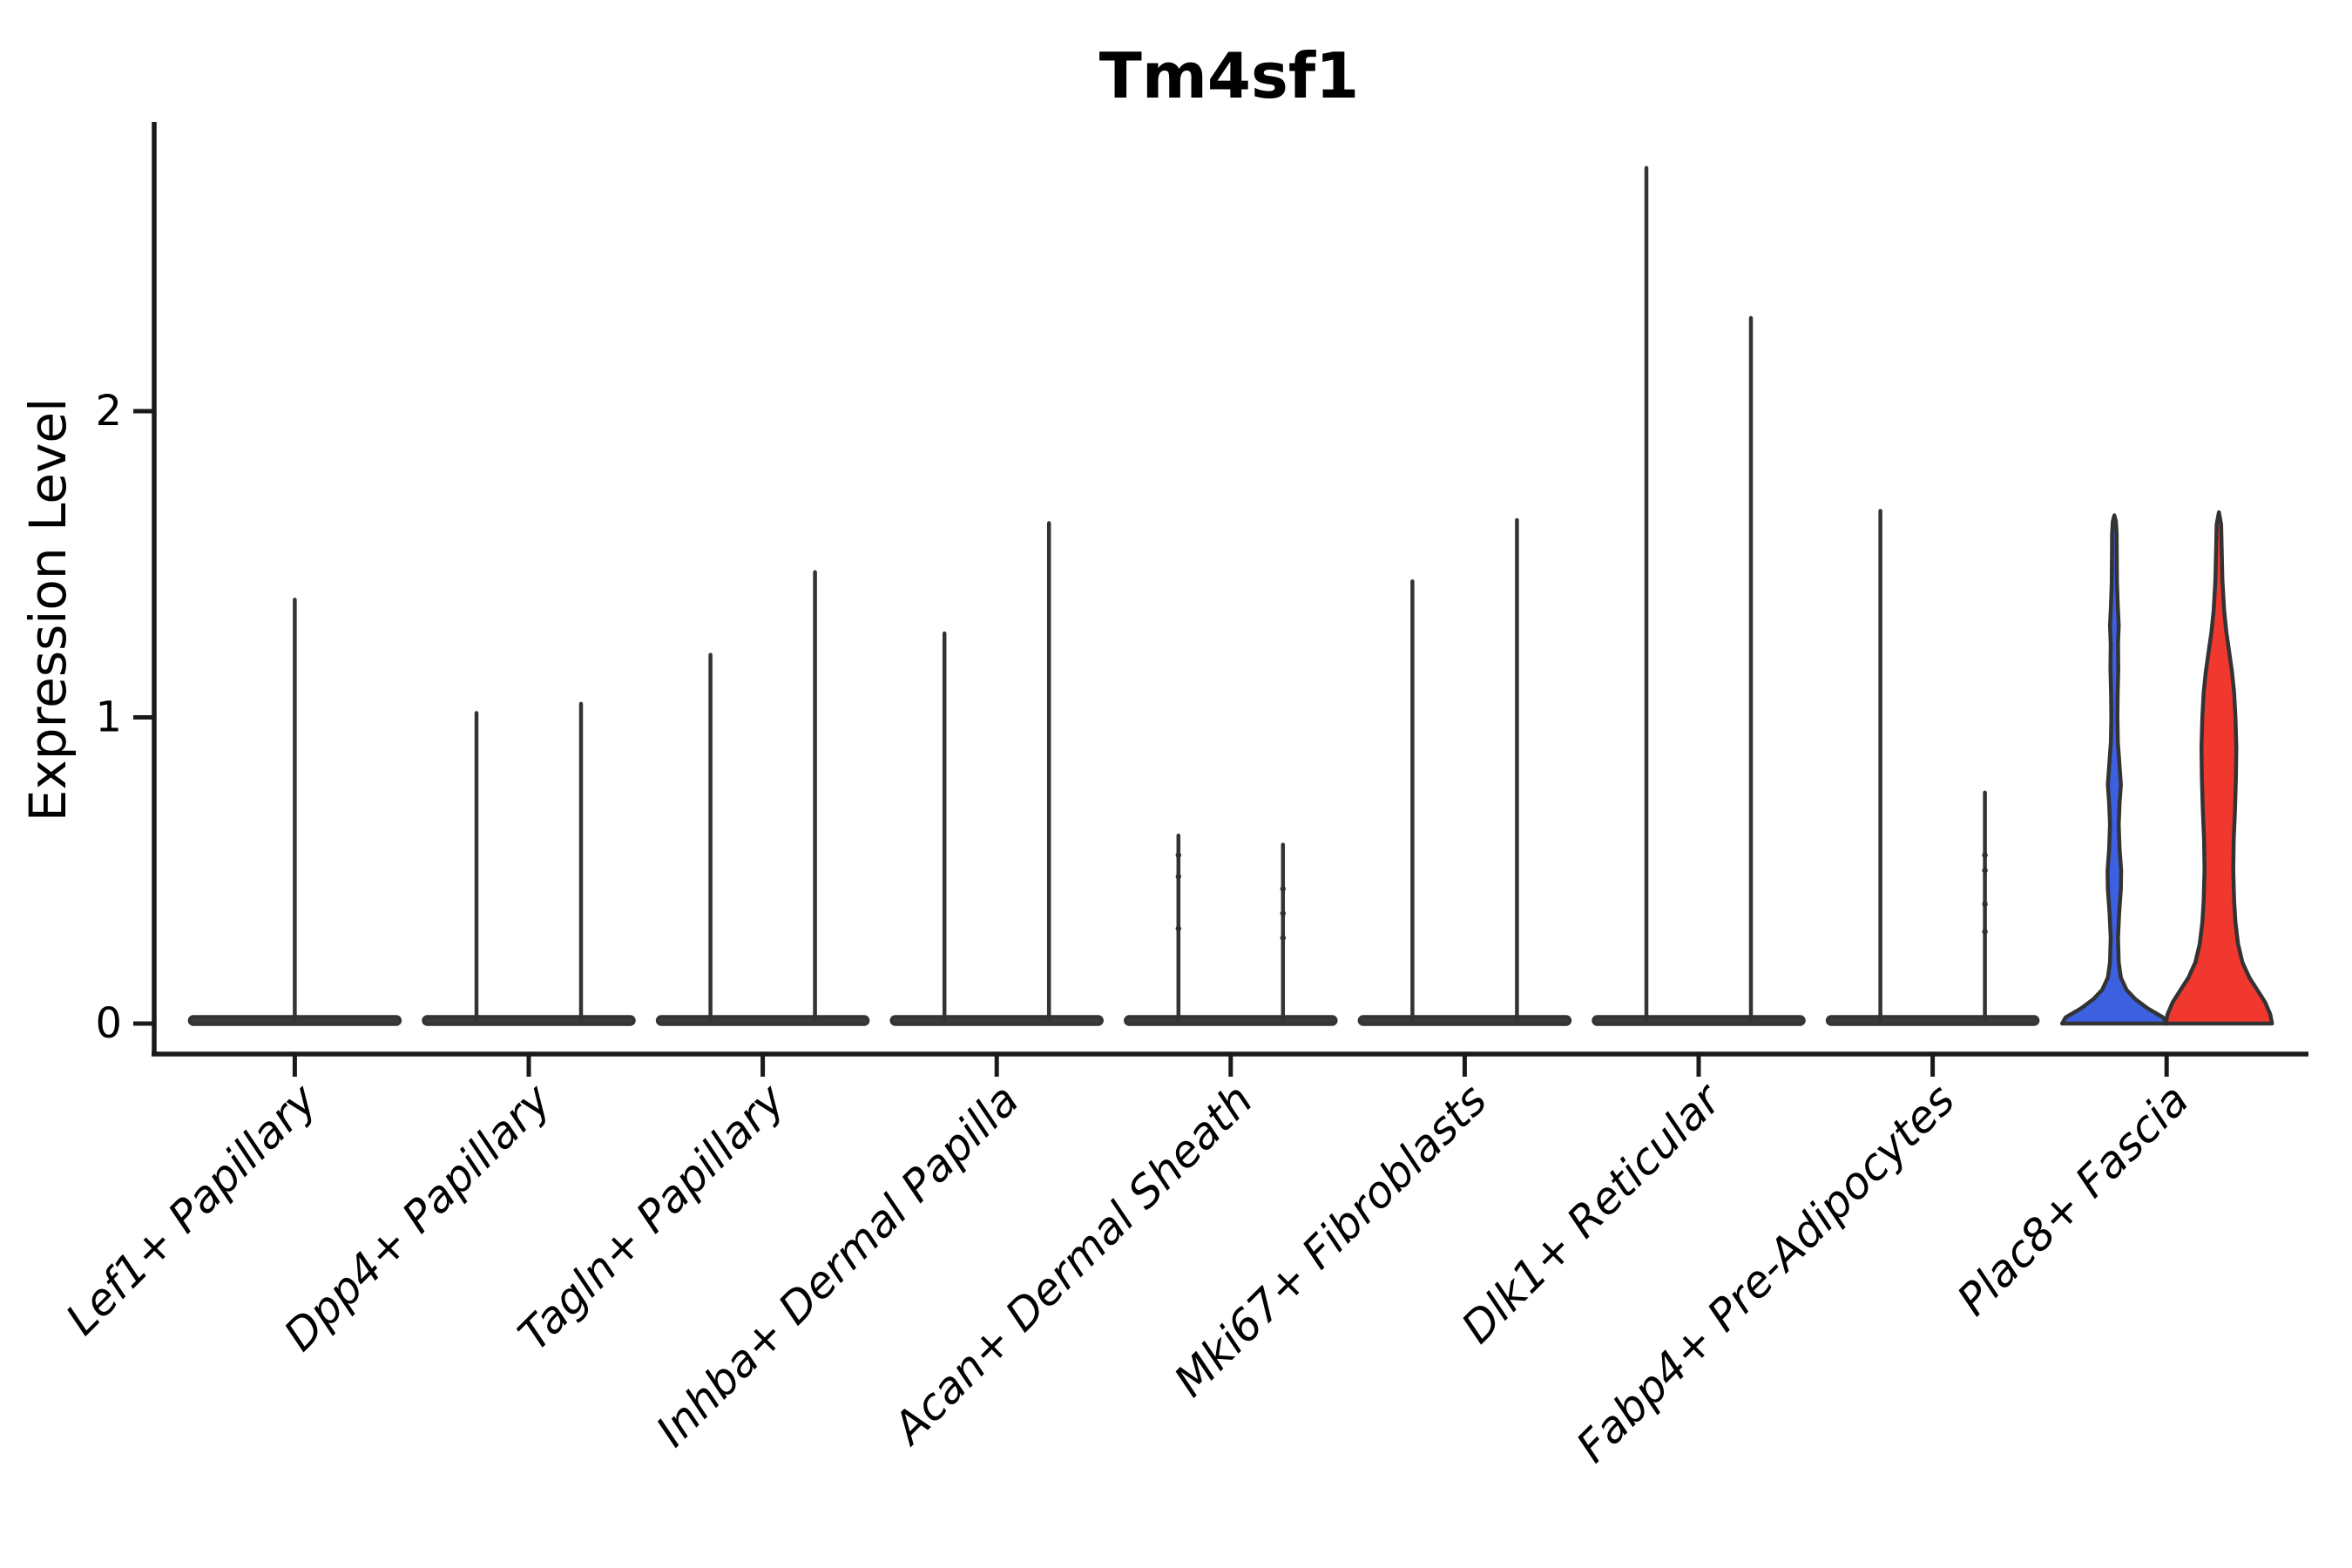 Image resolution: width=2352 pixels, height=1568 pixels. Describe the element at coordinates (109, 1024) in the screenshot. I see `y-tick-label: 0` at that location.